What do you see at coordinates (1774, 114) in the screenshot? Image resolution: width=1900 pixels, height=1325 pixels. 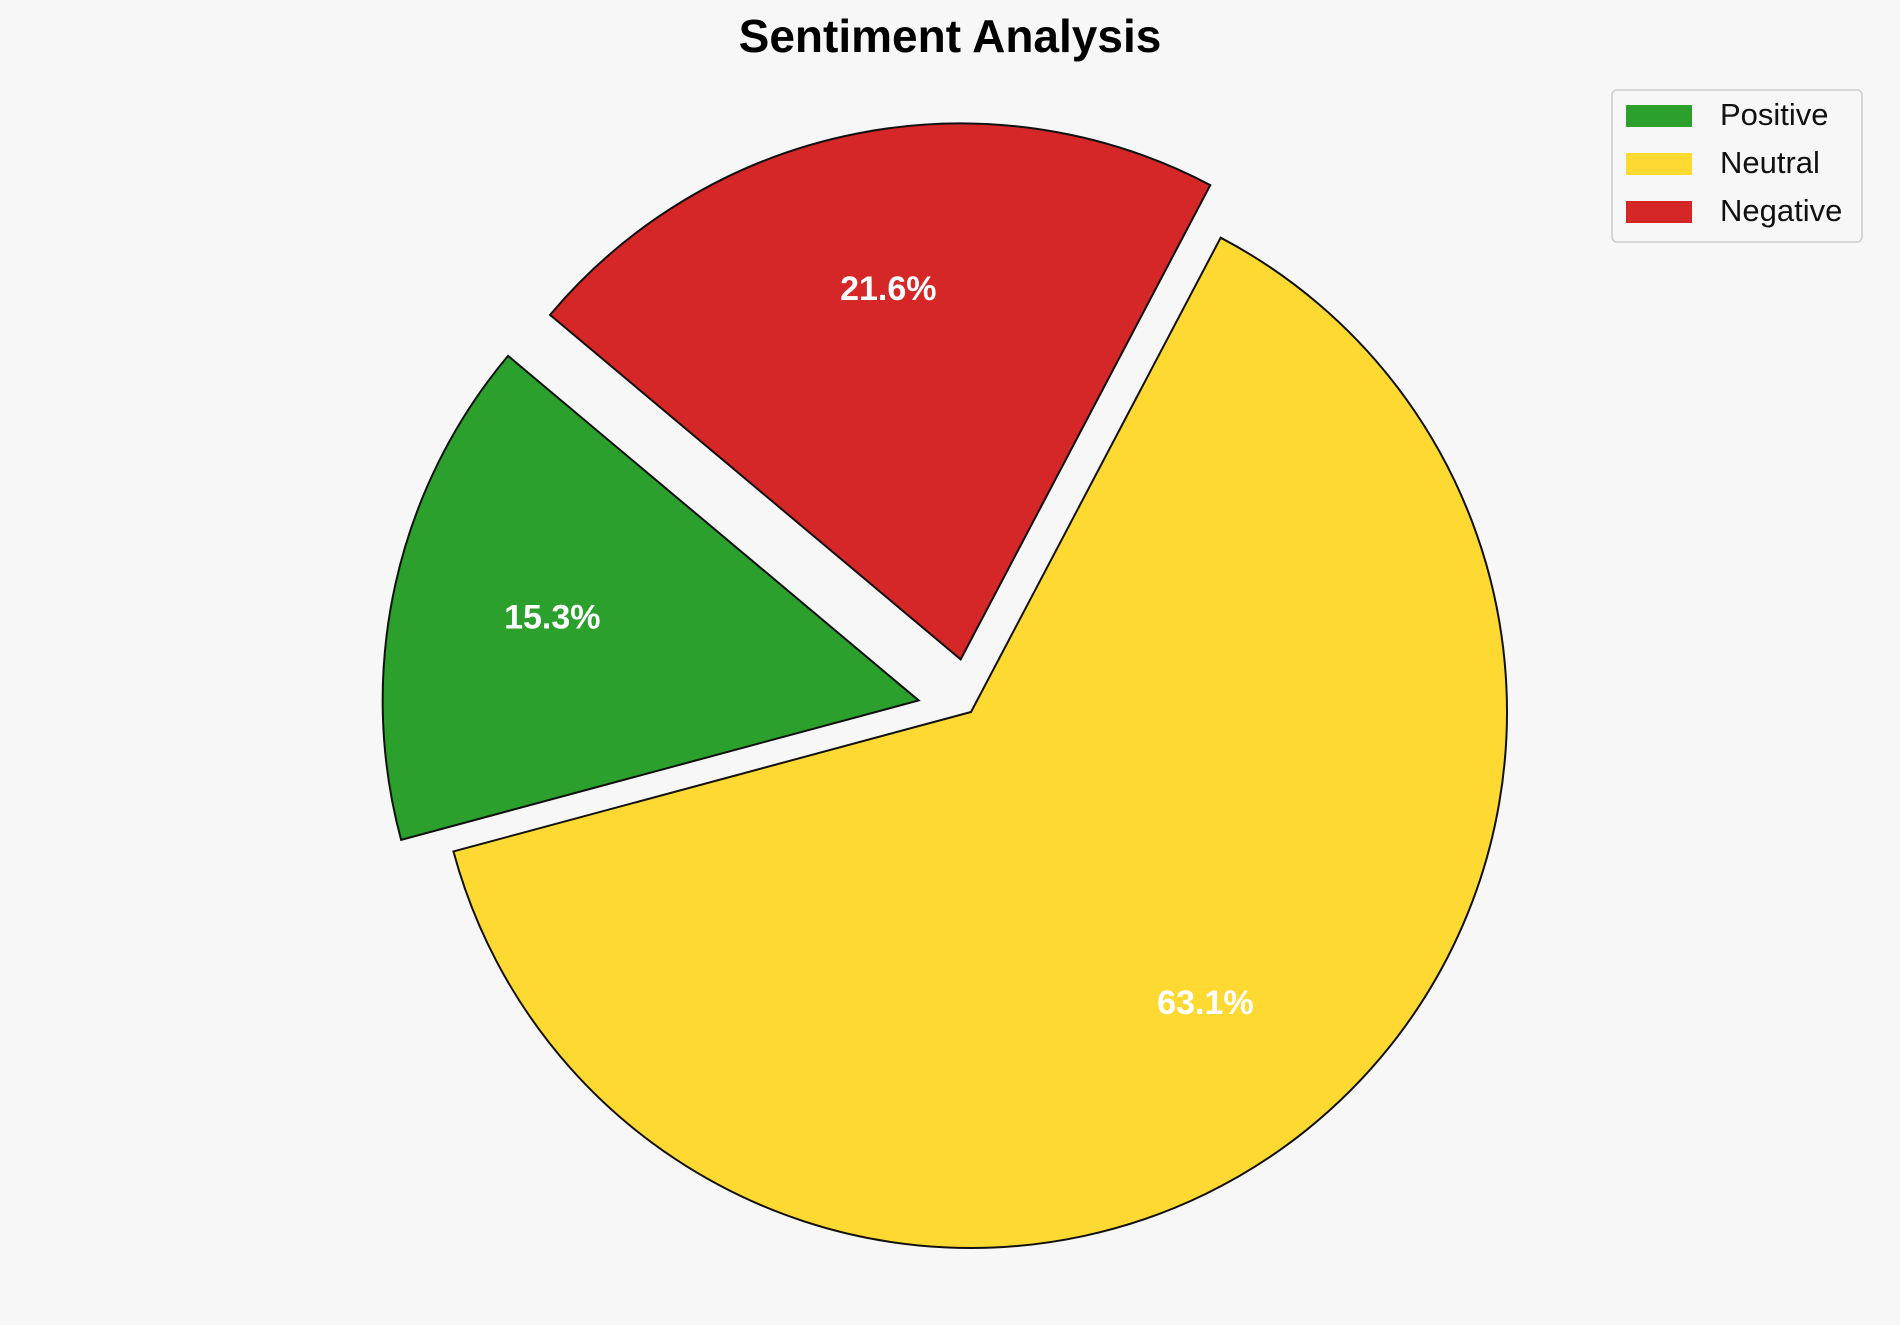 I see `legend-label: Positive` at bounding box center [1774, 114].